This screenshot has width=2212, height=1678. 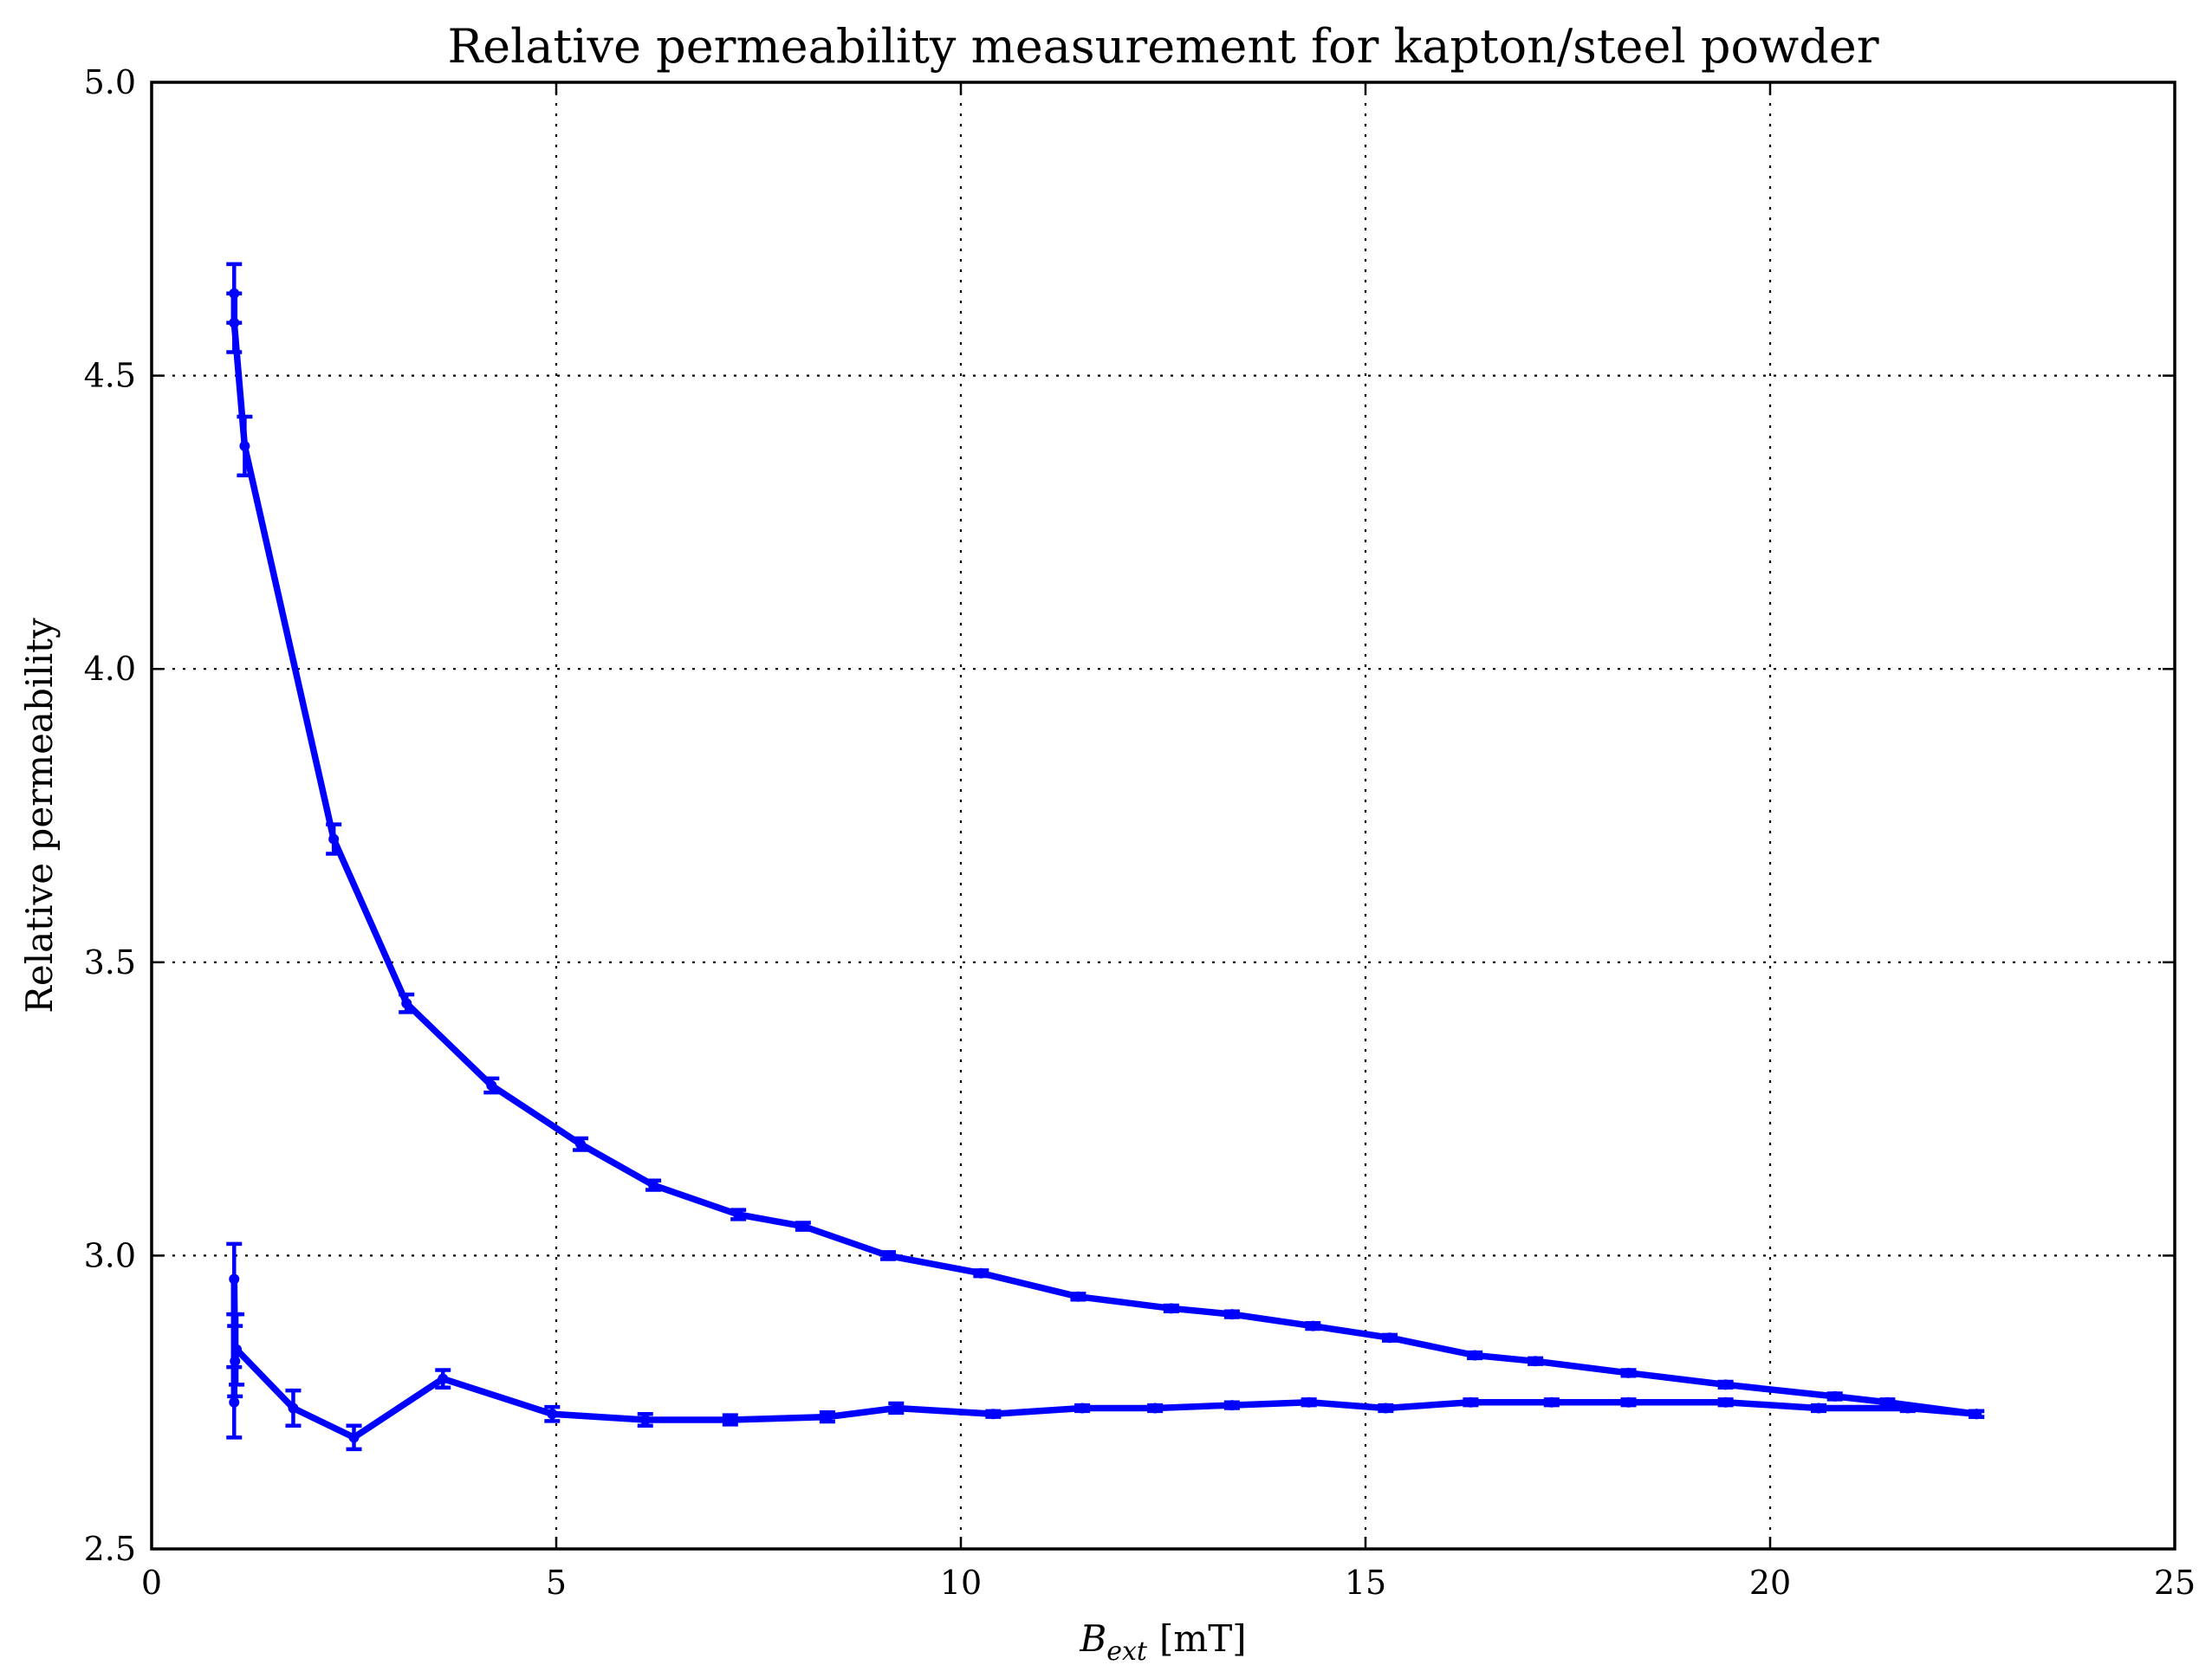 What do you see at coordinates (110, 82) in the screenshot?
I see `y-tick-label: 5.0` at bounding box center [110, 82].